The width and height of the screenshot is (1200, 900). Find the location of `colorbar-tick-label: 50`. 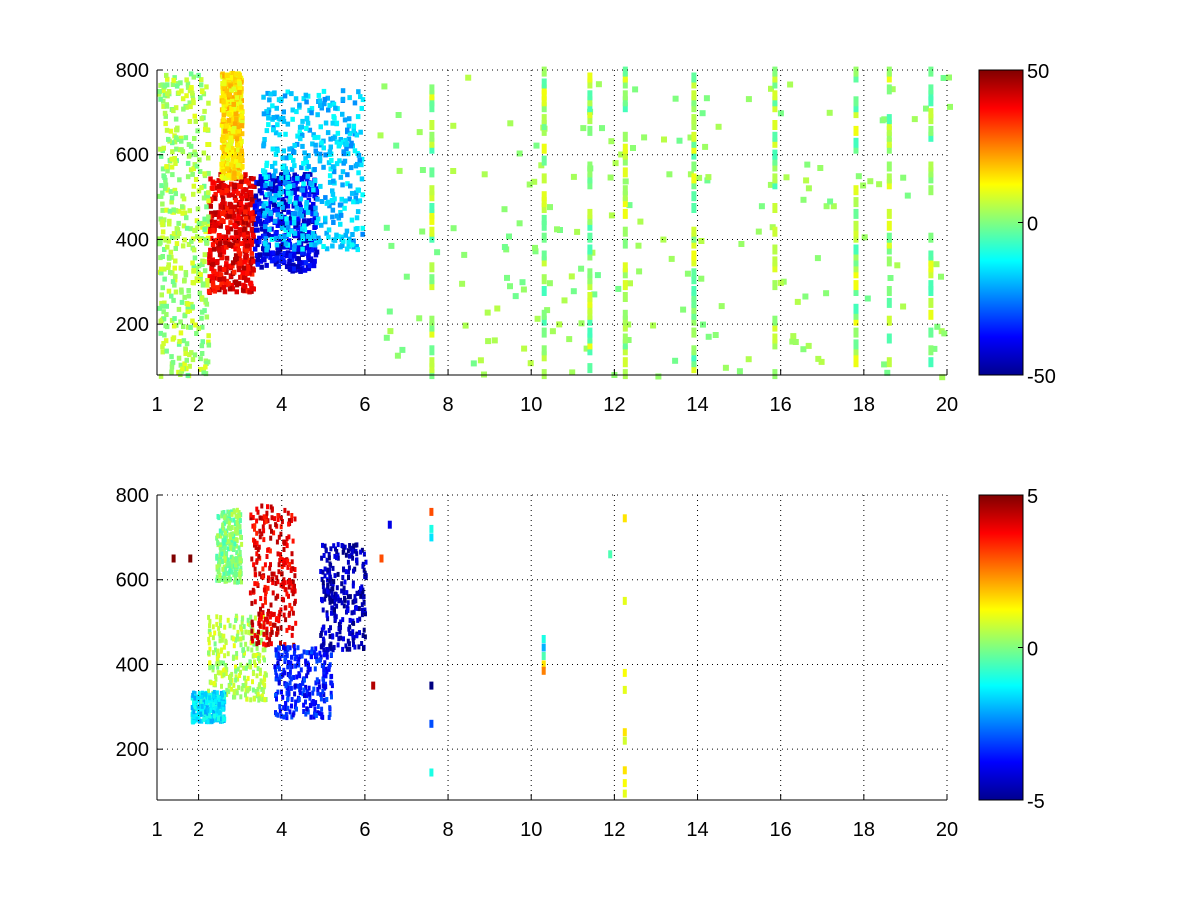

colorbar-tick-label: 50 is located at coordinates (1038, 72).